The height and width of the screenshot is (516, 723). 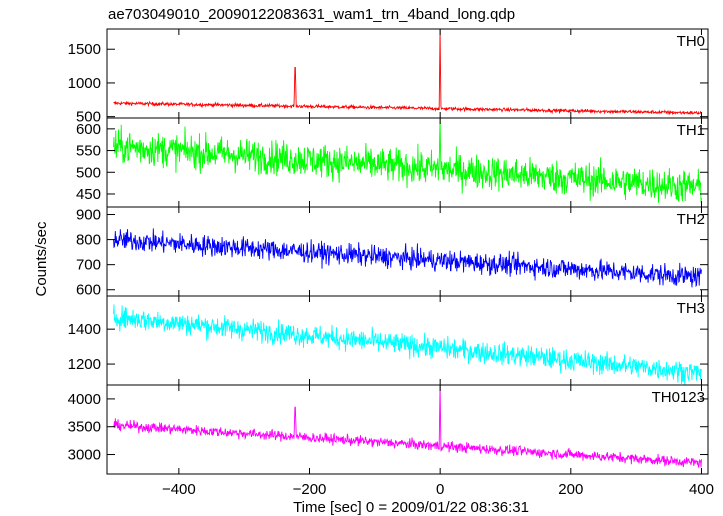 What do you see at coordinates (88, 215) in the screenshot?
I see `y-tick-label: 900` at bounding box center [88, 215].